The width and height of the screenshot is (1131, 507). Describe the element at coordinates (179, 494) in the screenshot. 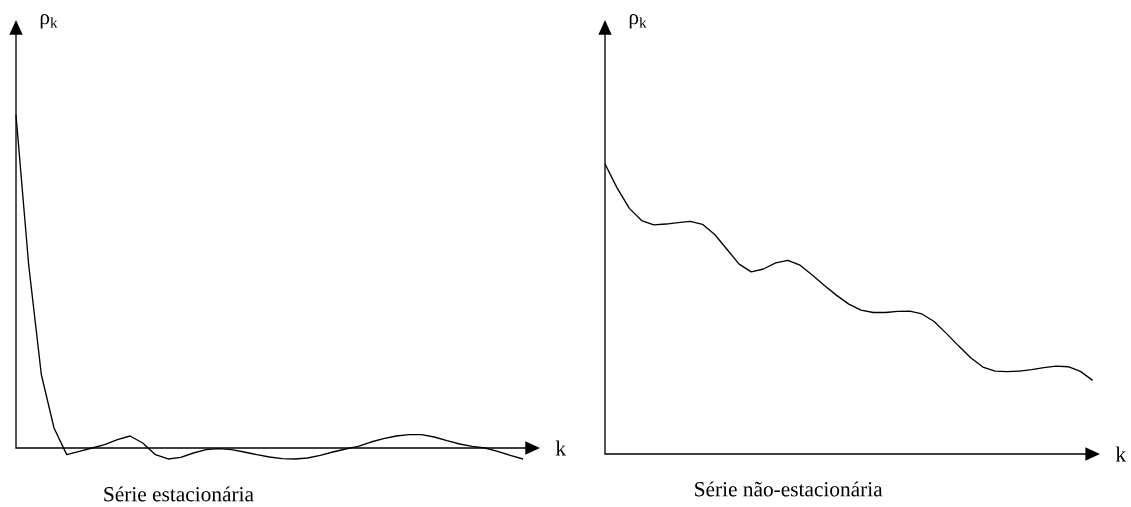

I see `text: Série estacionária` at that location.